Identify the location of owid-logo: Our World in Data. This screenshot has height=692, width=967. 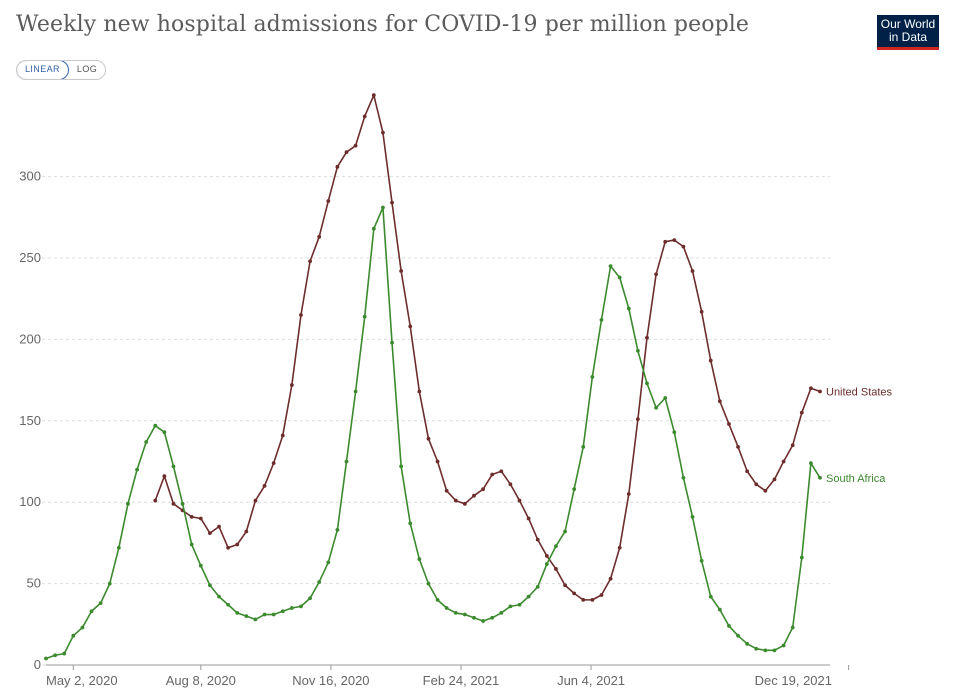
(908, 32).